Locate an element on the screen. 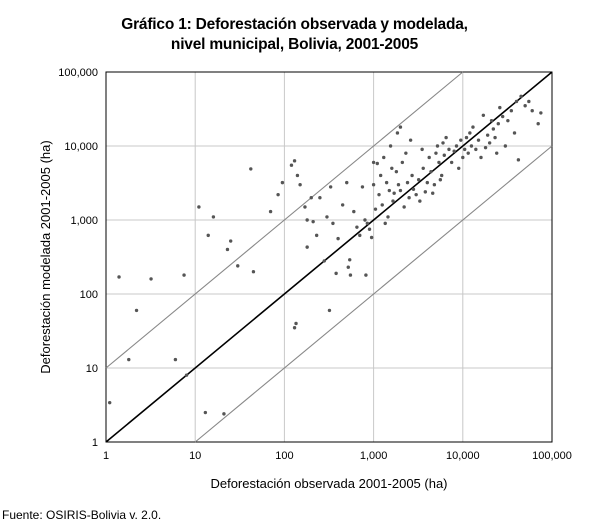 Image resolution: width=589 pixels, height=528 pixels. y-tick-label: 100 is located at coordinates (89, 295).